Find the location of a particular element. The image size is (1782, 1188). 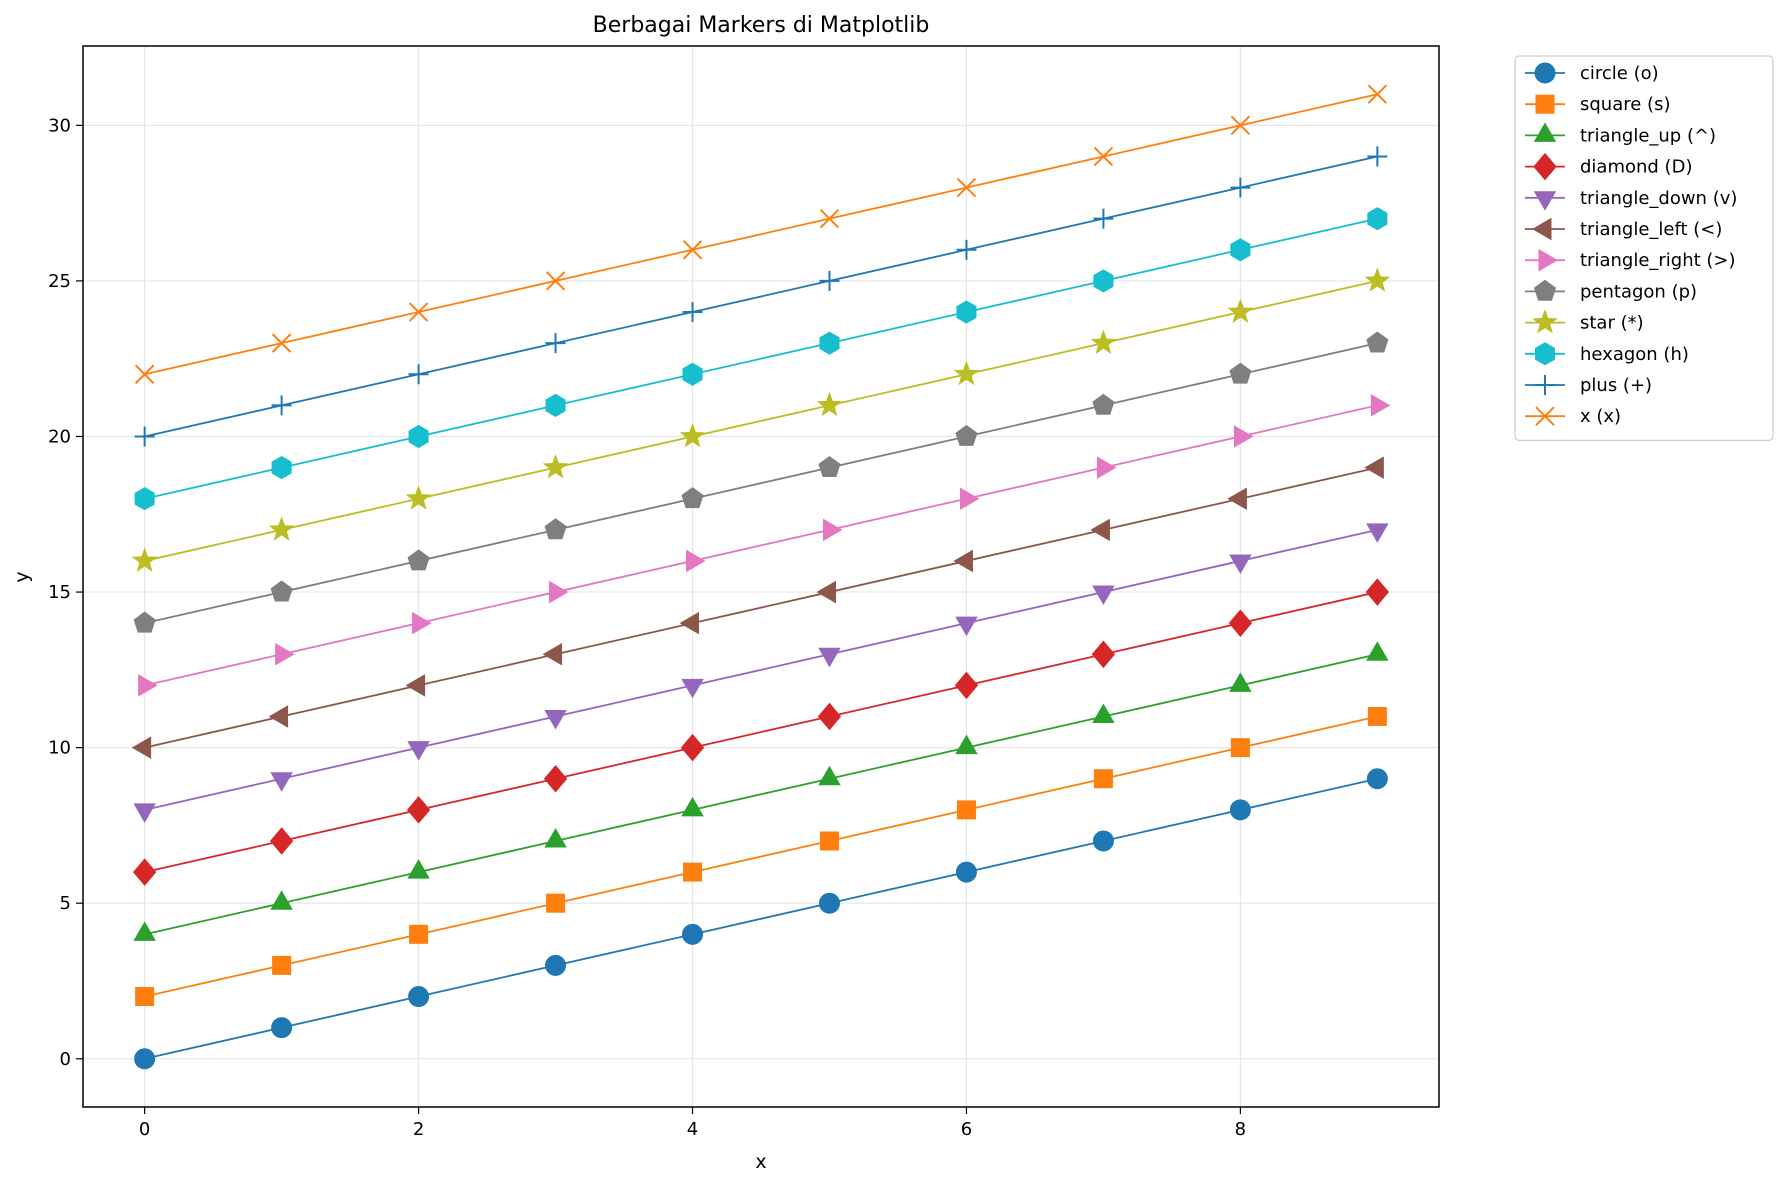

legend-entry: diamond (D) is located at coordinates (1608, 166).